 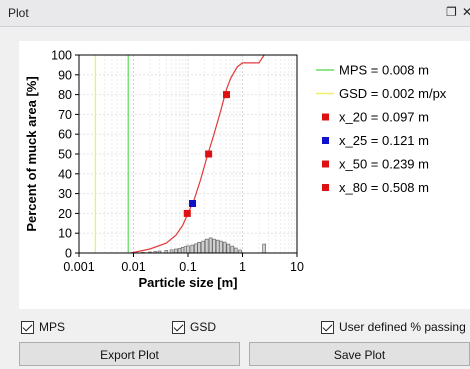 I want to click on y-tick-label: 0, so click(x=68, y=254).